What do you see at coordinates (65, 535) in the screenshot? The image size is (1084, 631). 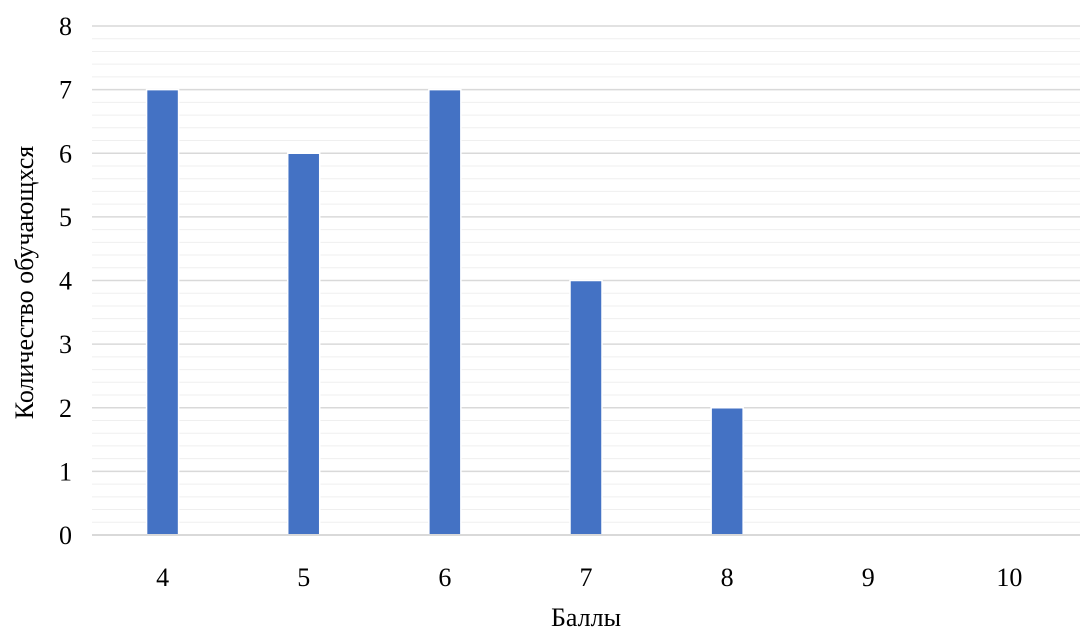 I see `y-tick-label: 0` at bounding box center [65, 535].